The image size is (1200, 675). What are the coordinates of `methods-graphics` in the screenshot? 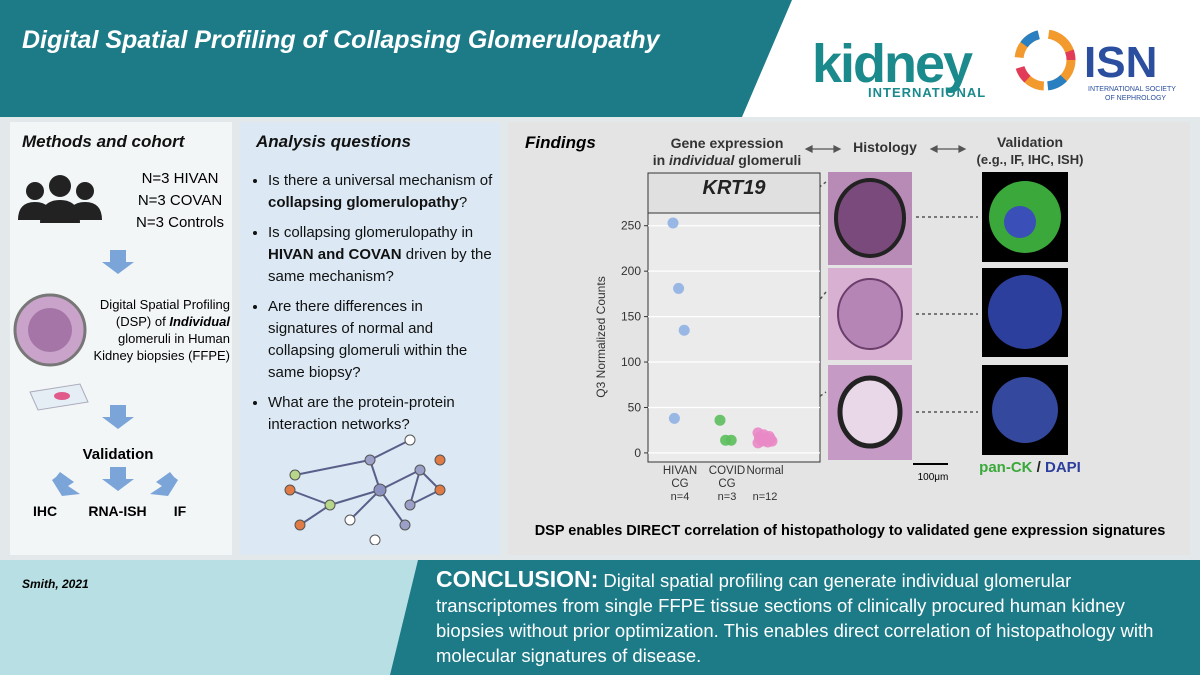 It's located at (95, 335).